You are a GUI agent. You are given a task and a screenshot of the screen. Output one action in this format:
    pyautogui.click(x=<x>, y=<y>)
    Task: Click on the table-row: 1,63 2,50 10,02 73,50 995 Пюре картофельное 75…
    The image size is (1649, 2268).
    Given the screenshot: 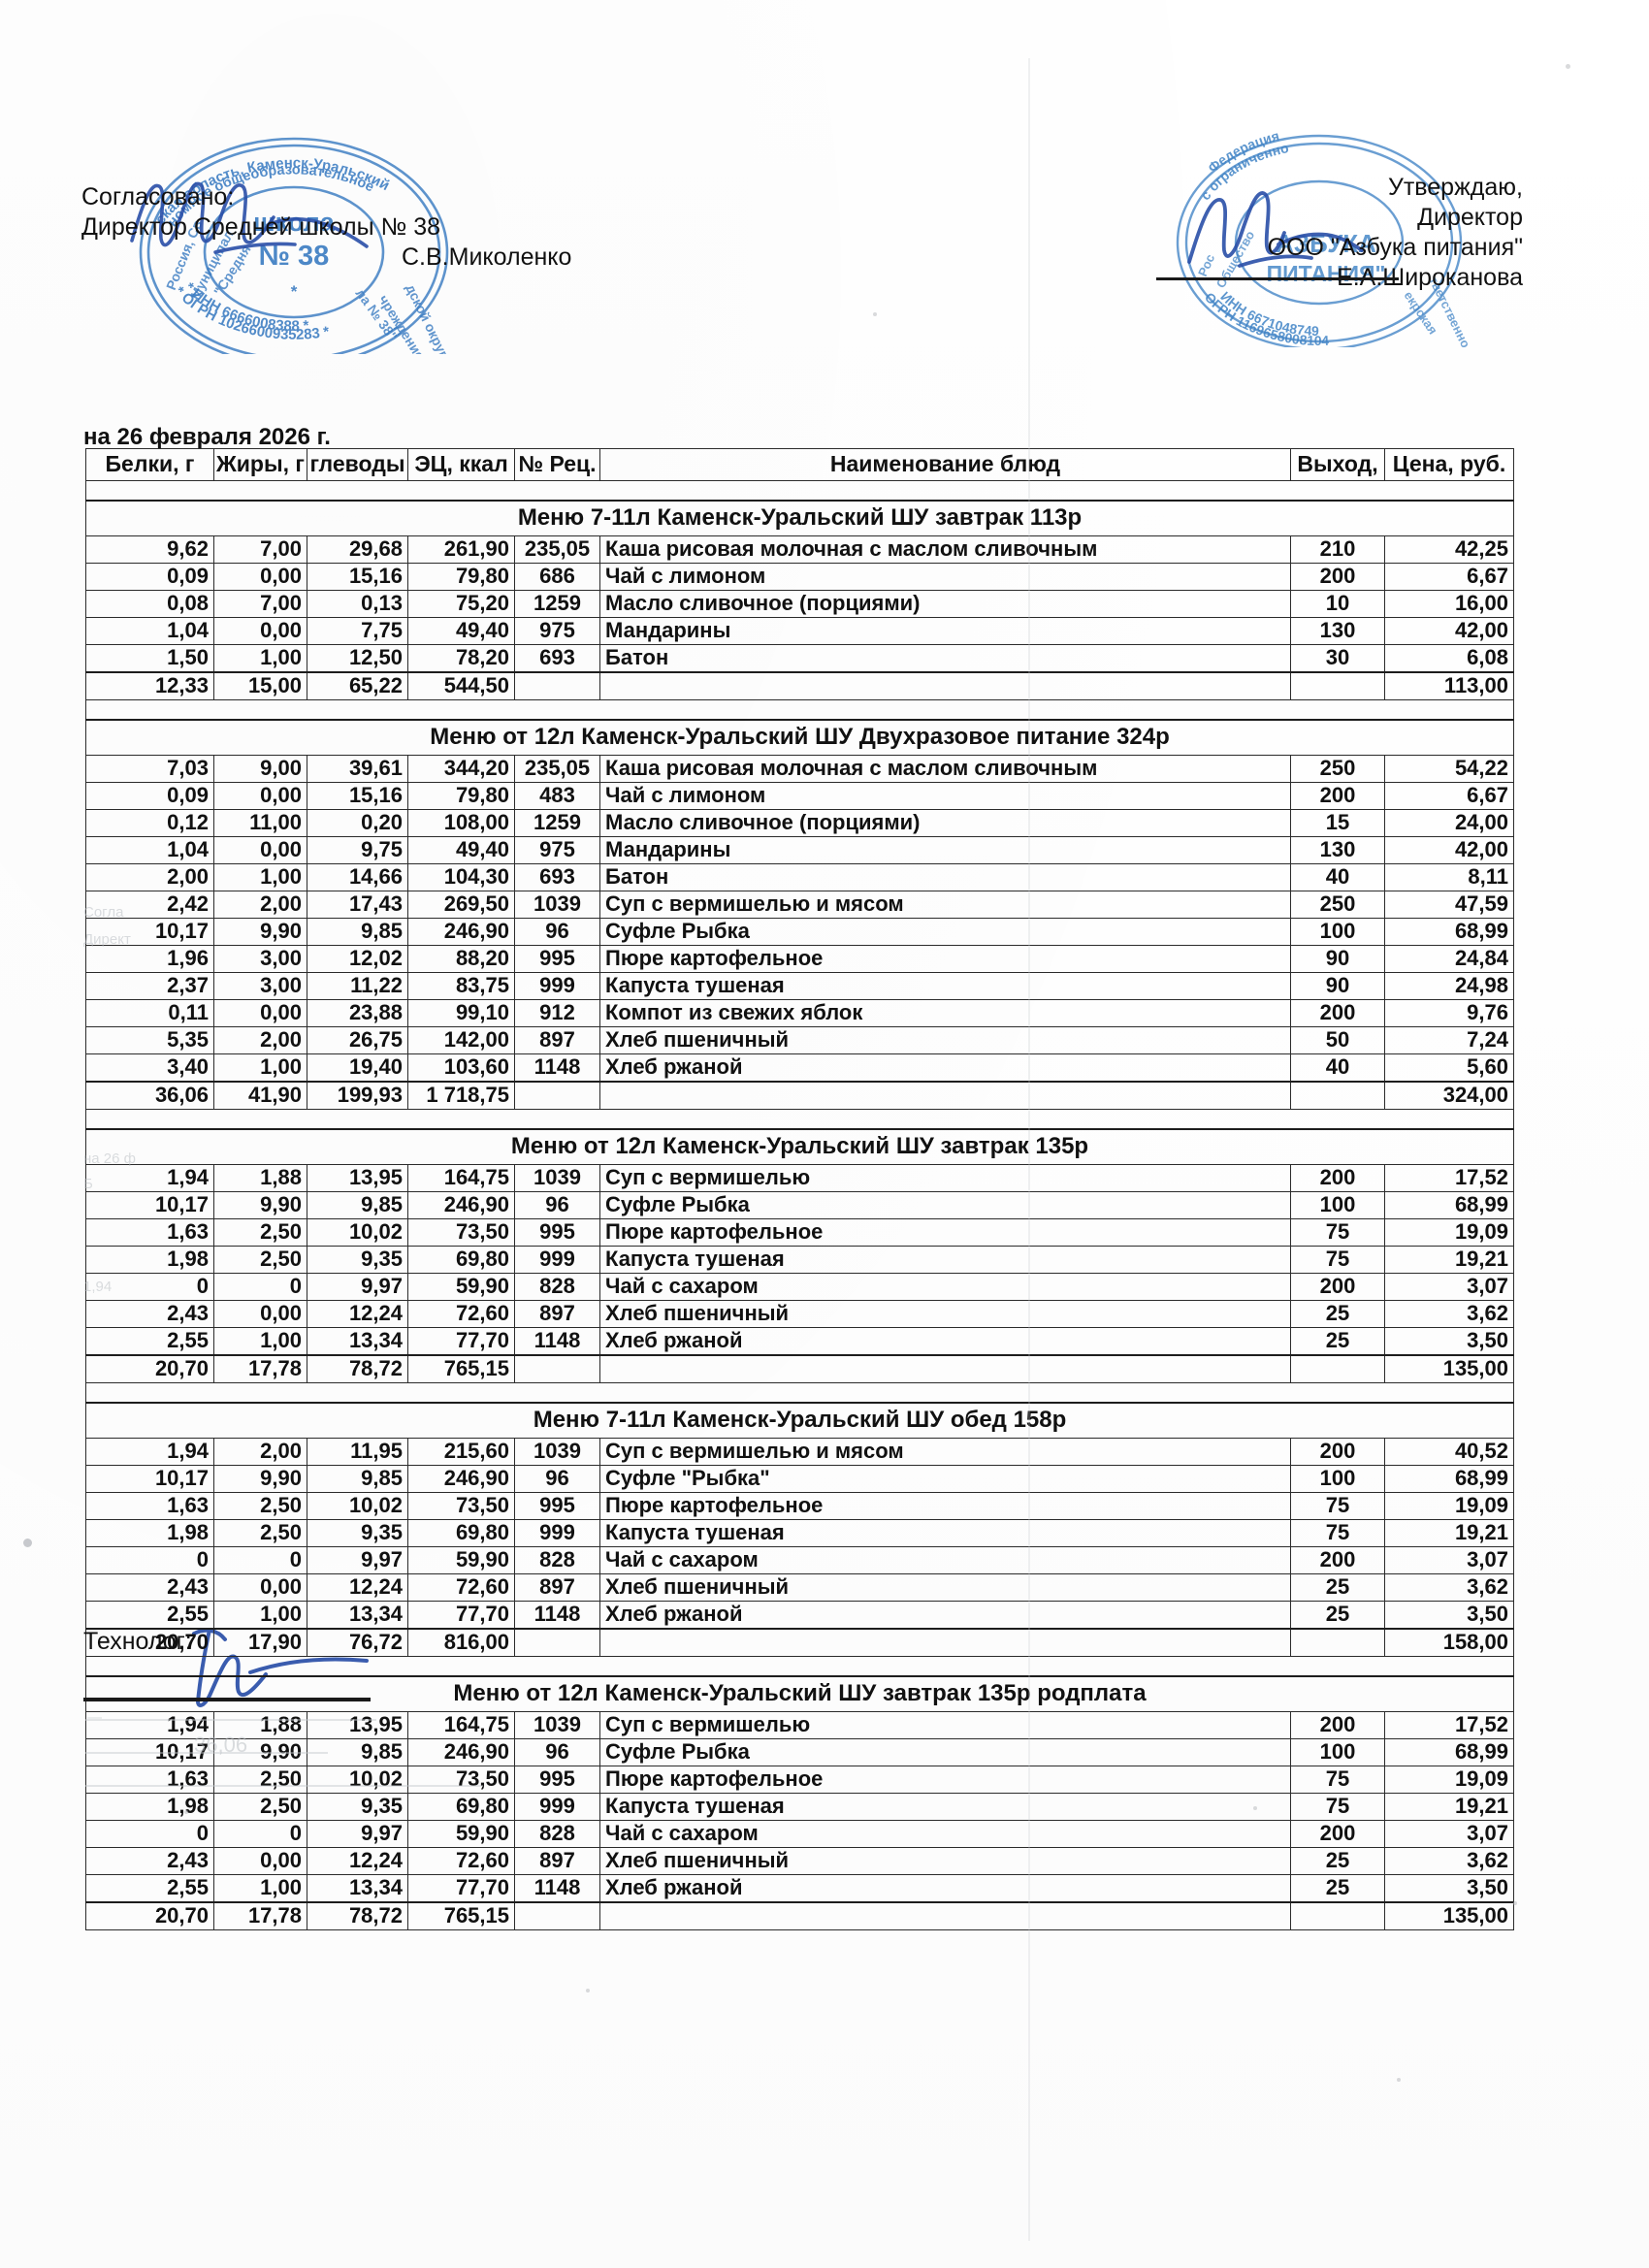 What is the action you would take?
    pyautogui.click(x=799, y=1232)
    